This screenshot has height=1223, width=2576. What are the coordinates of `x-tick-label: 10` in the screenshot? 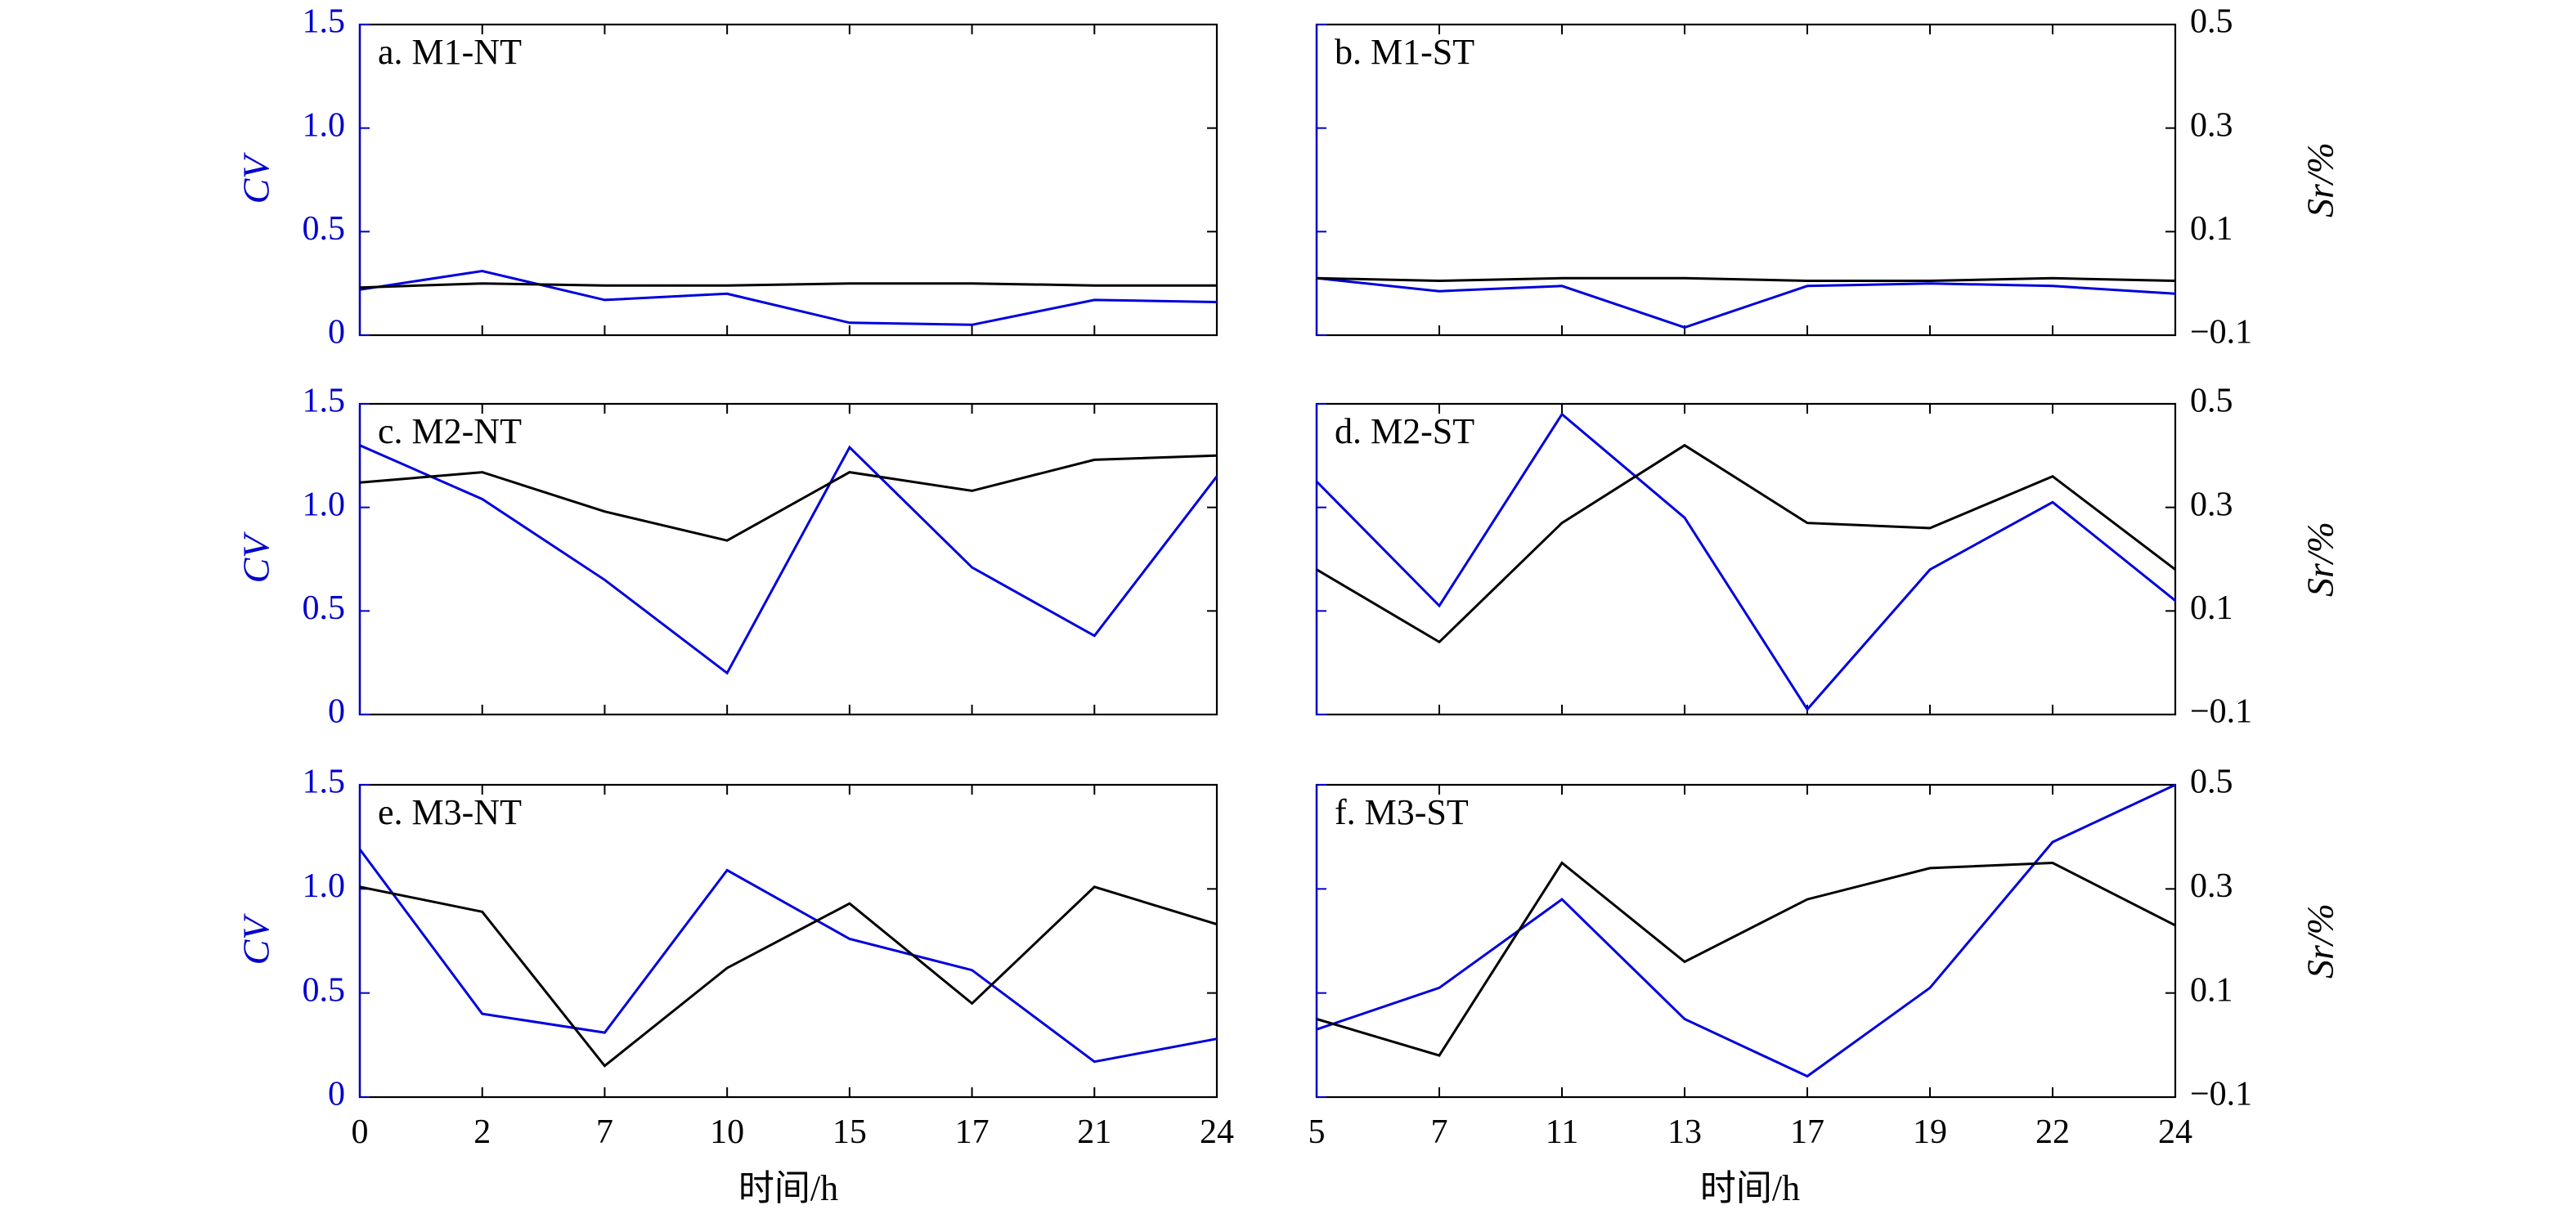 It's located at (727, 1132).